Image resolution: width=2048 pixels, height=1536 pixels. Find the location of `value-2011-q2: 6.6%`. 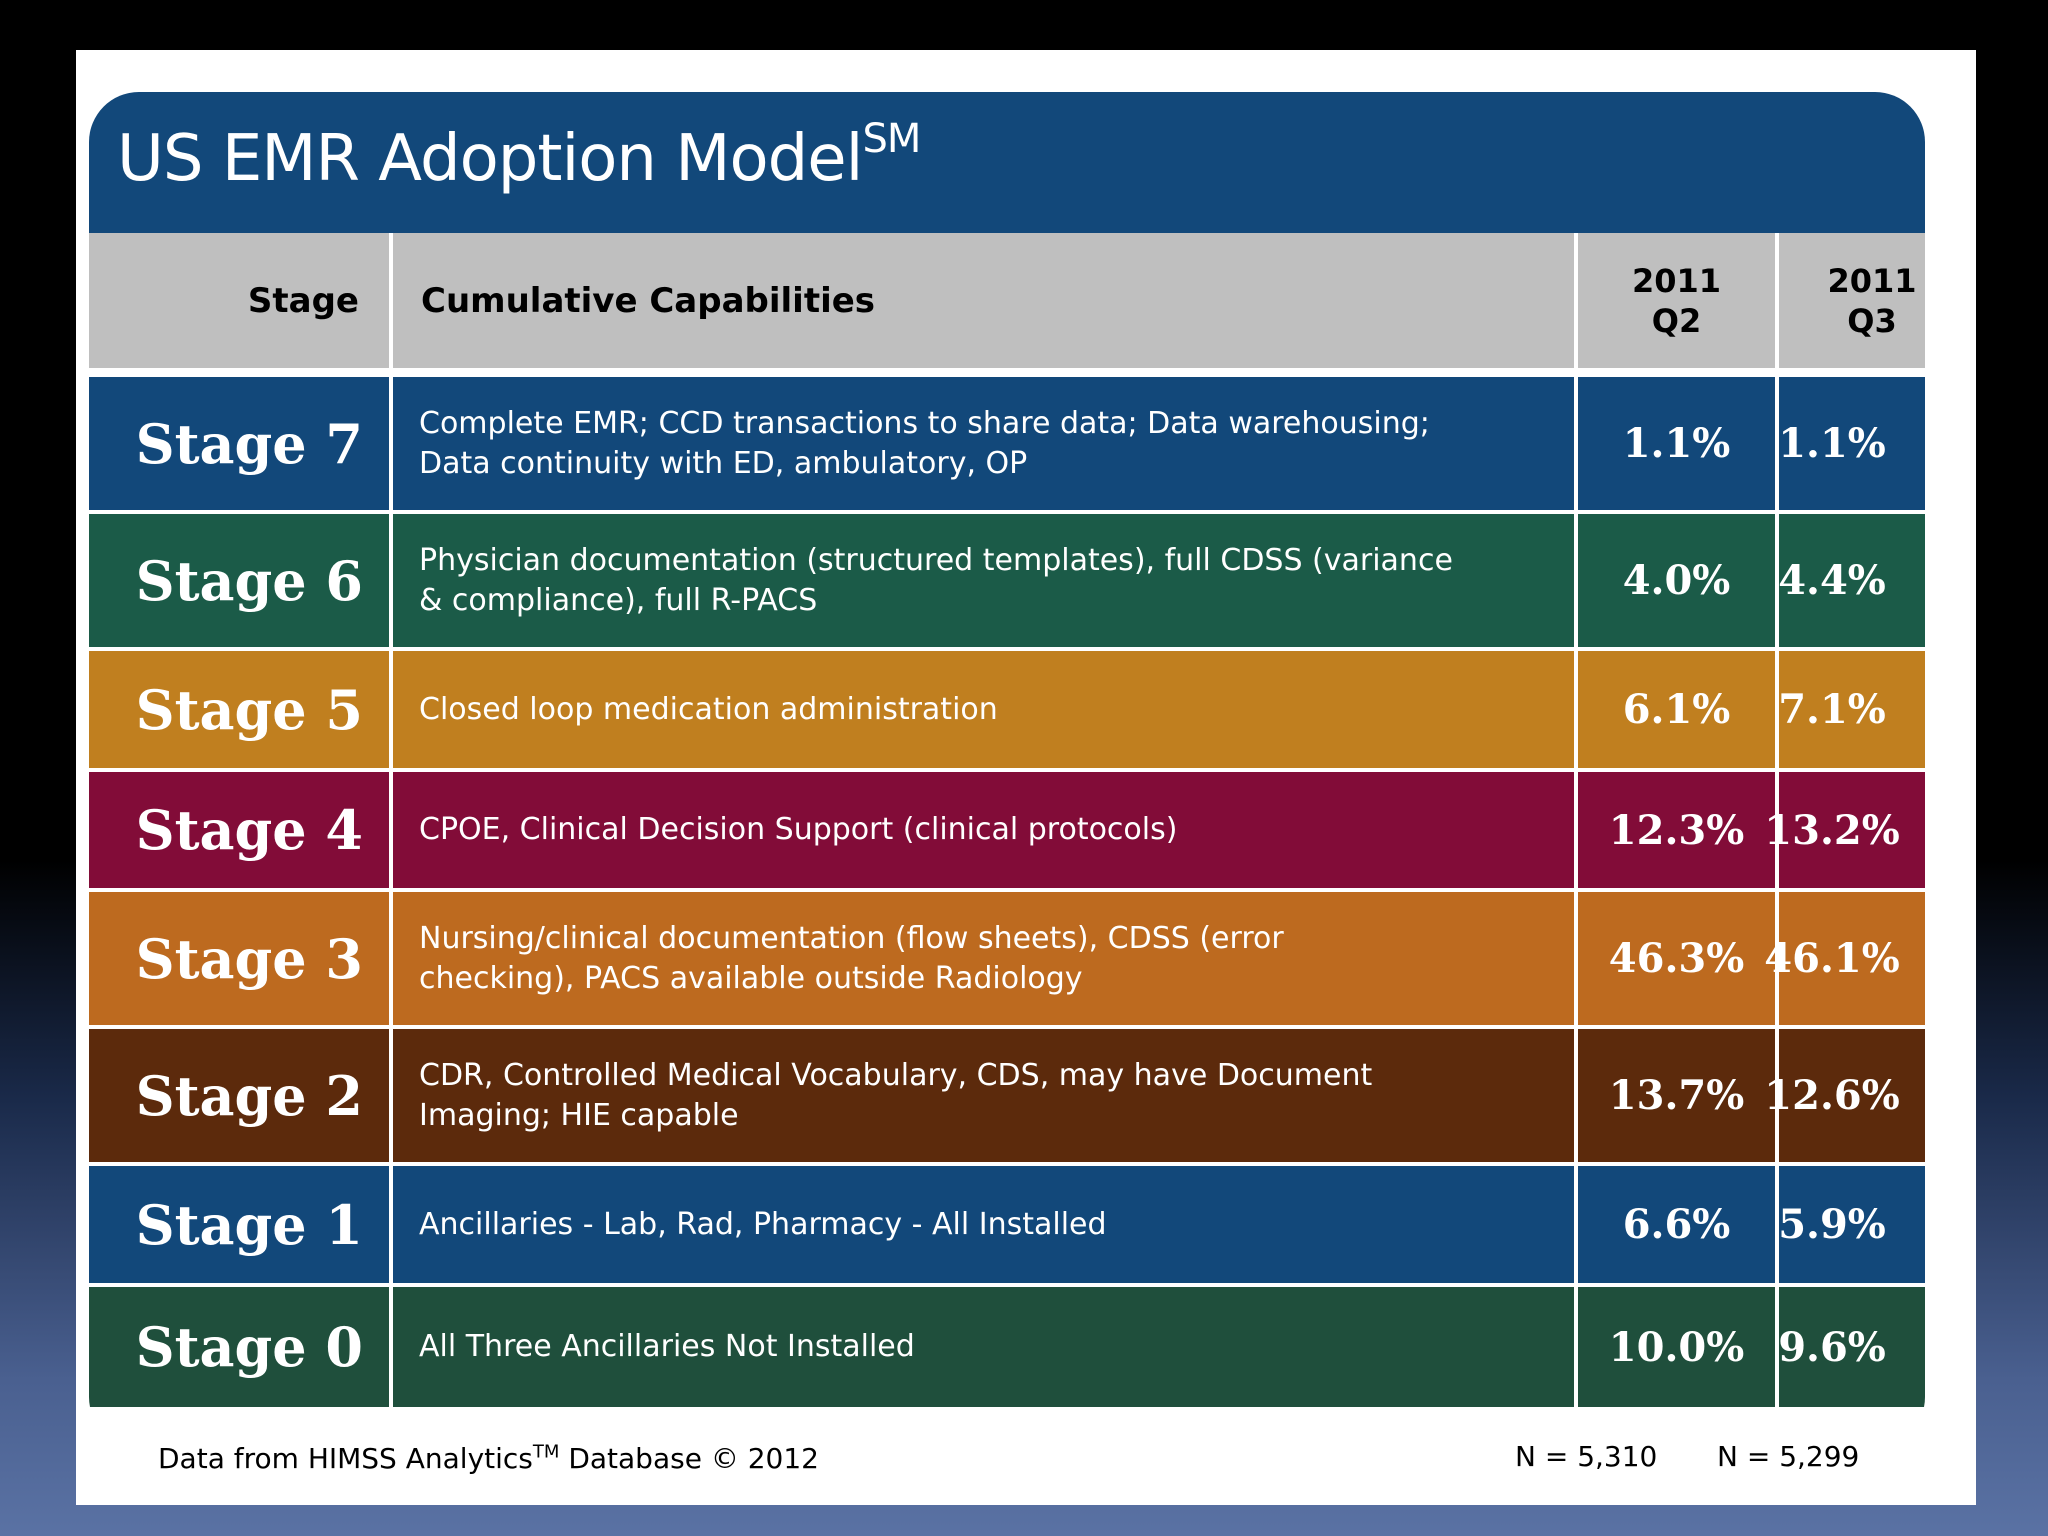

value-2011-q2: 6.6% is located at coordinates (1676, 1224).